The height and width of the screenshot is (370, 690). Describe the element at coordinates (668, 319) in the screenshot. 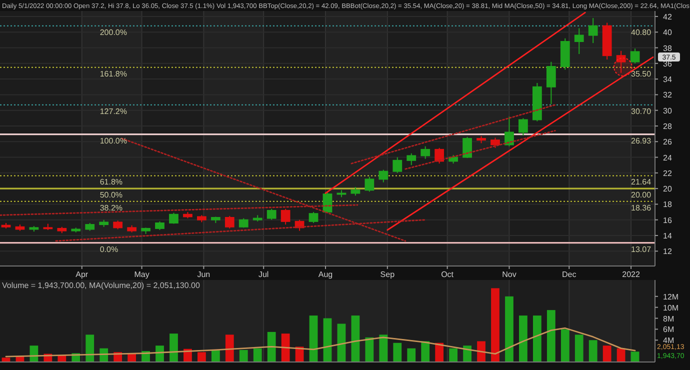

I see `y-tick-label: 8M` at that location.